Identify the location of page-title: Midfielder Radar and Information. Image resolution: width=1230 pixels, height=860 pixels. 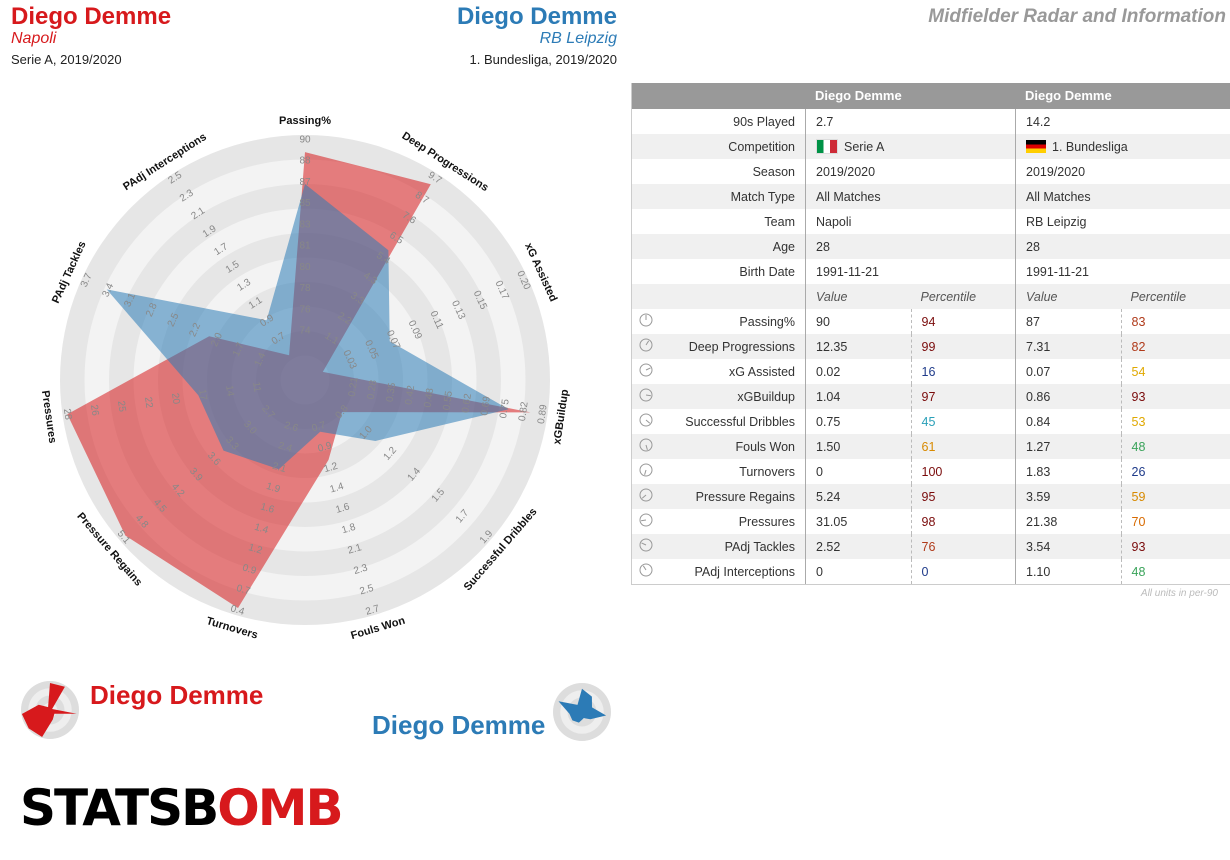
(1077, 16).